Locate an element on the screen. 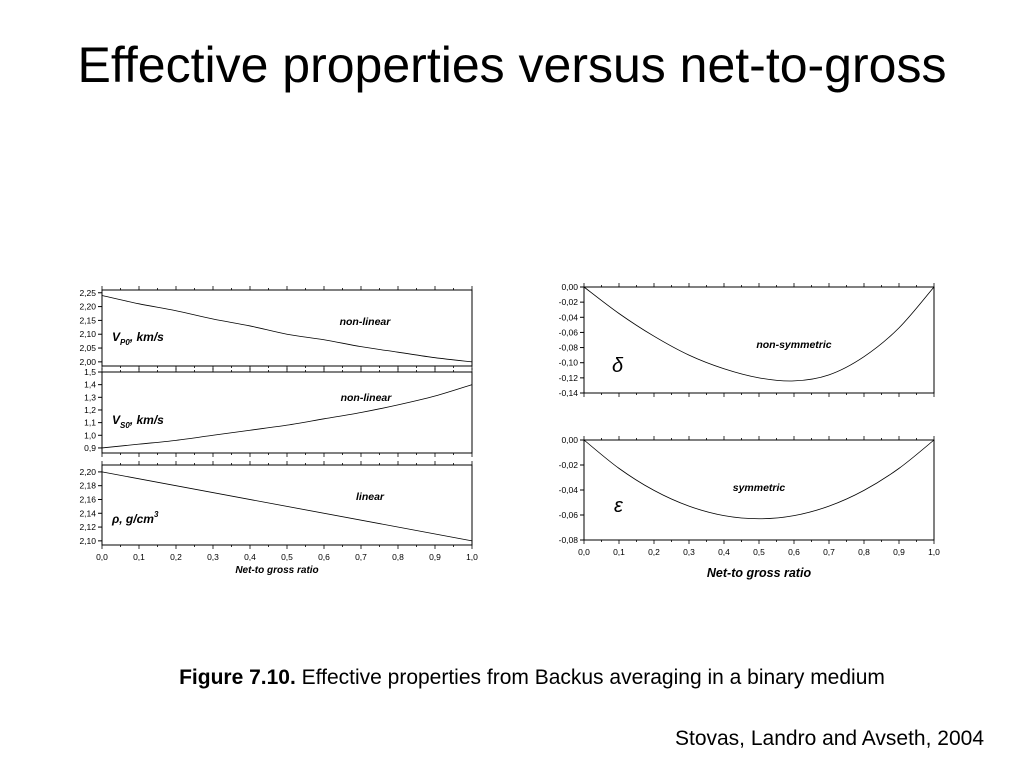  slide-title: Effective properties versus net-to-gross is located at coordinates (512, 65).